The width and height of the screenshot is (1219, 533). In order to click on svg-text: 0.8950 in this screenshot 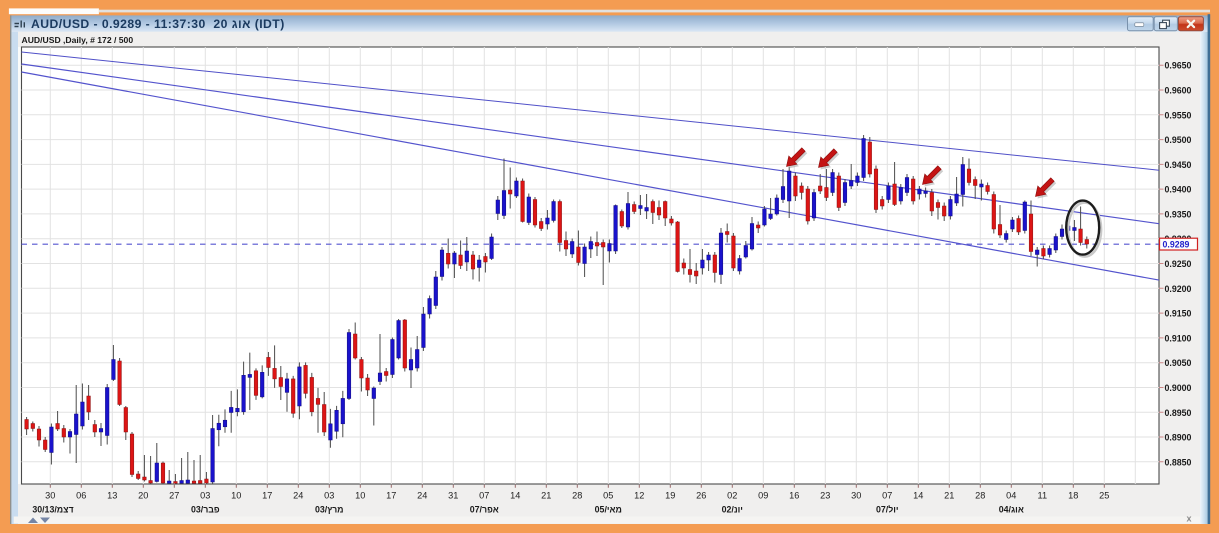, I will do `click(1178, 413)`.